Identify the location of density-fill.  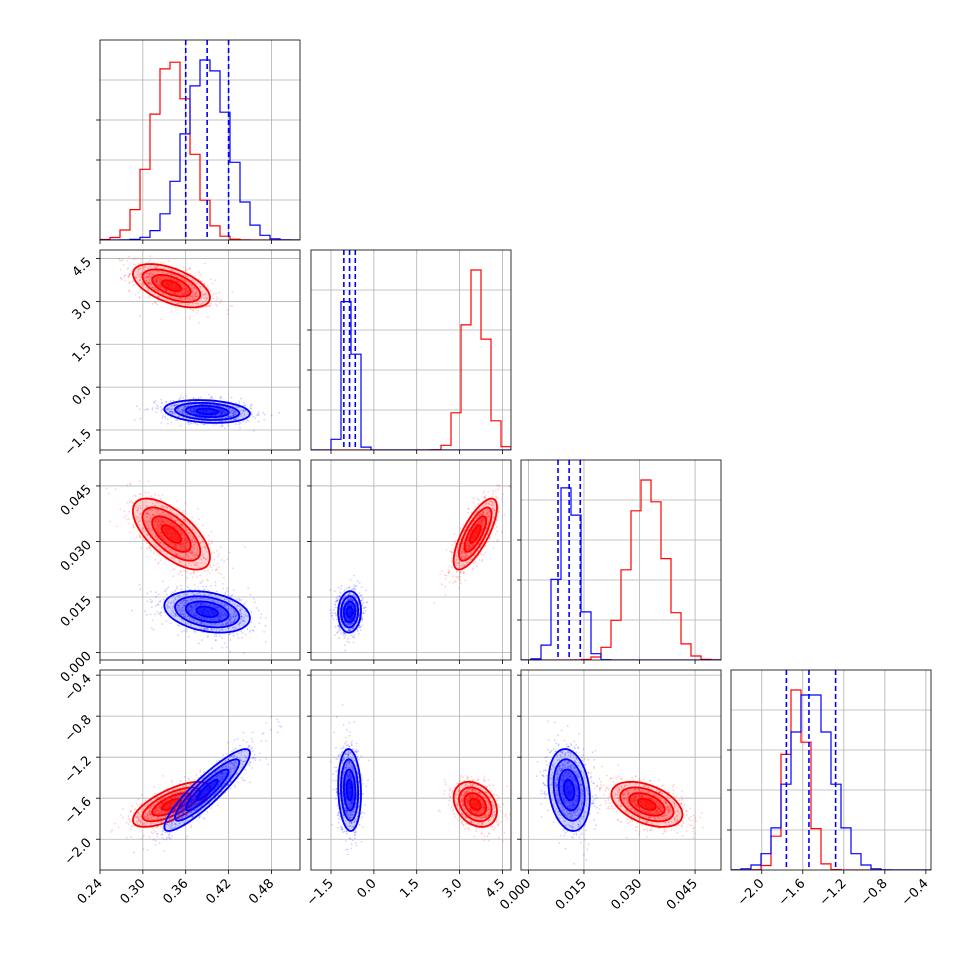
(171, 534).